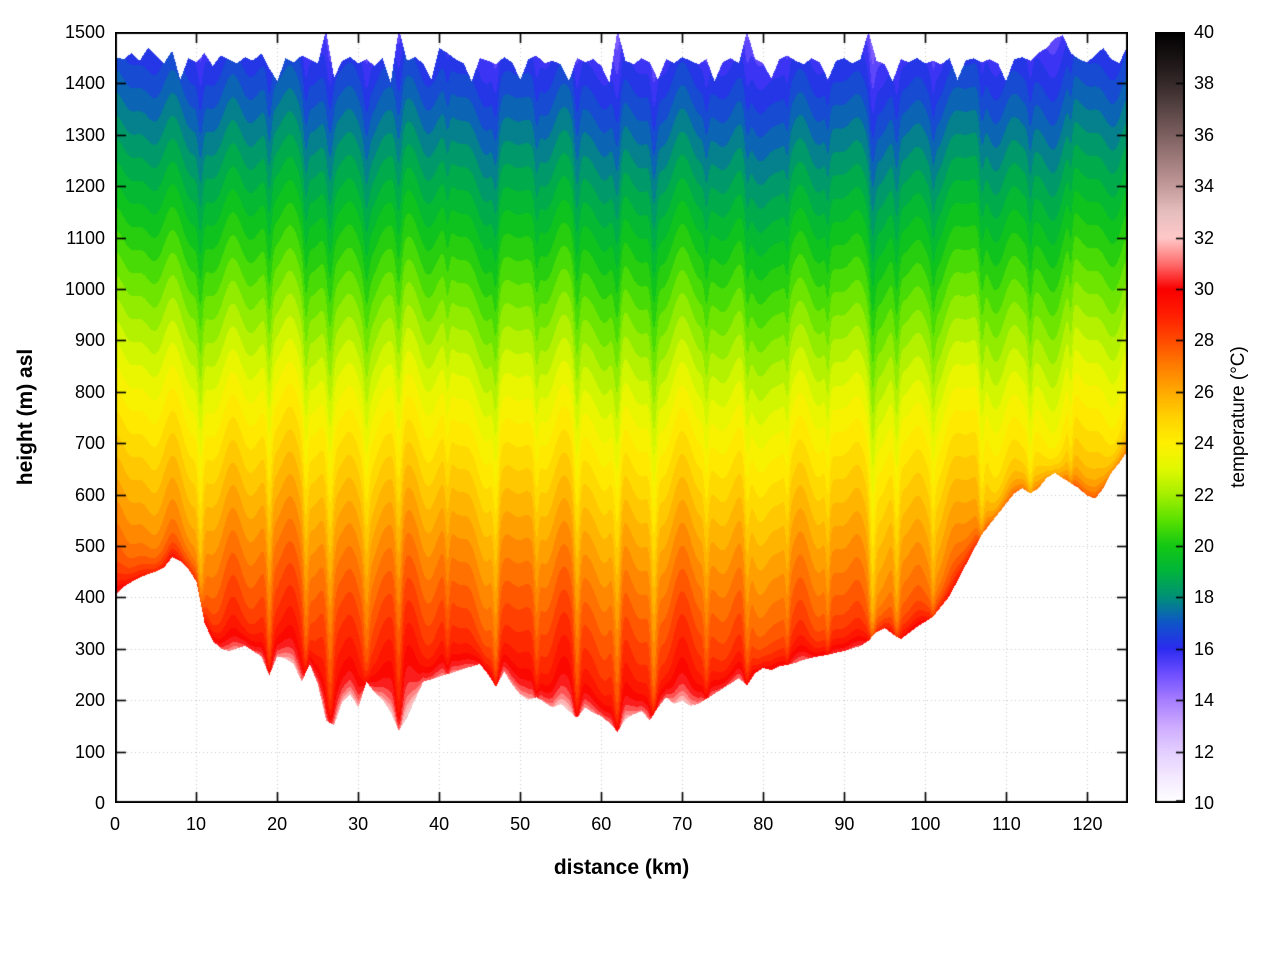 This screenshot has height=960, width=1280. Describe the element at coordinates (1204, 134) in the screenshot. I see `colorbar-tick-label: 36` at that location.